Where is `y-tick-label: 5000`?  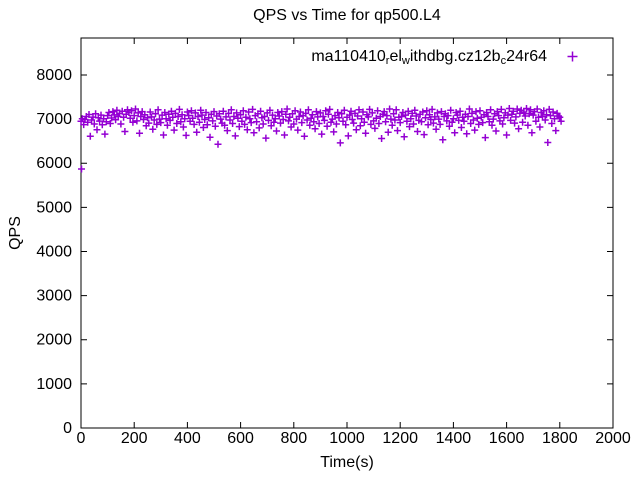
y-tick-label: 5000 is located at coordinates (54, 207).